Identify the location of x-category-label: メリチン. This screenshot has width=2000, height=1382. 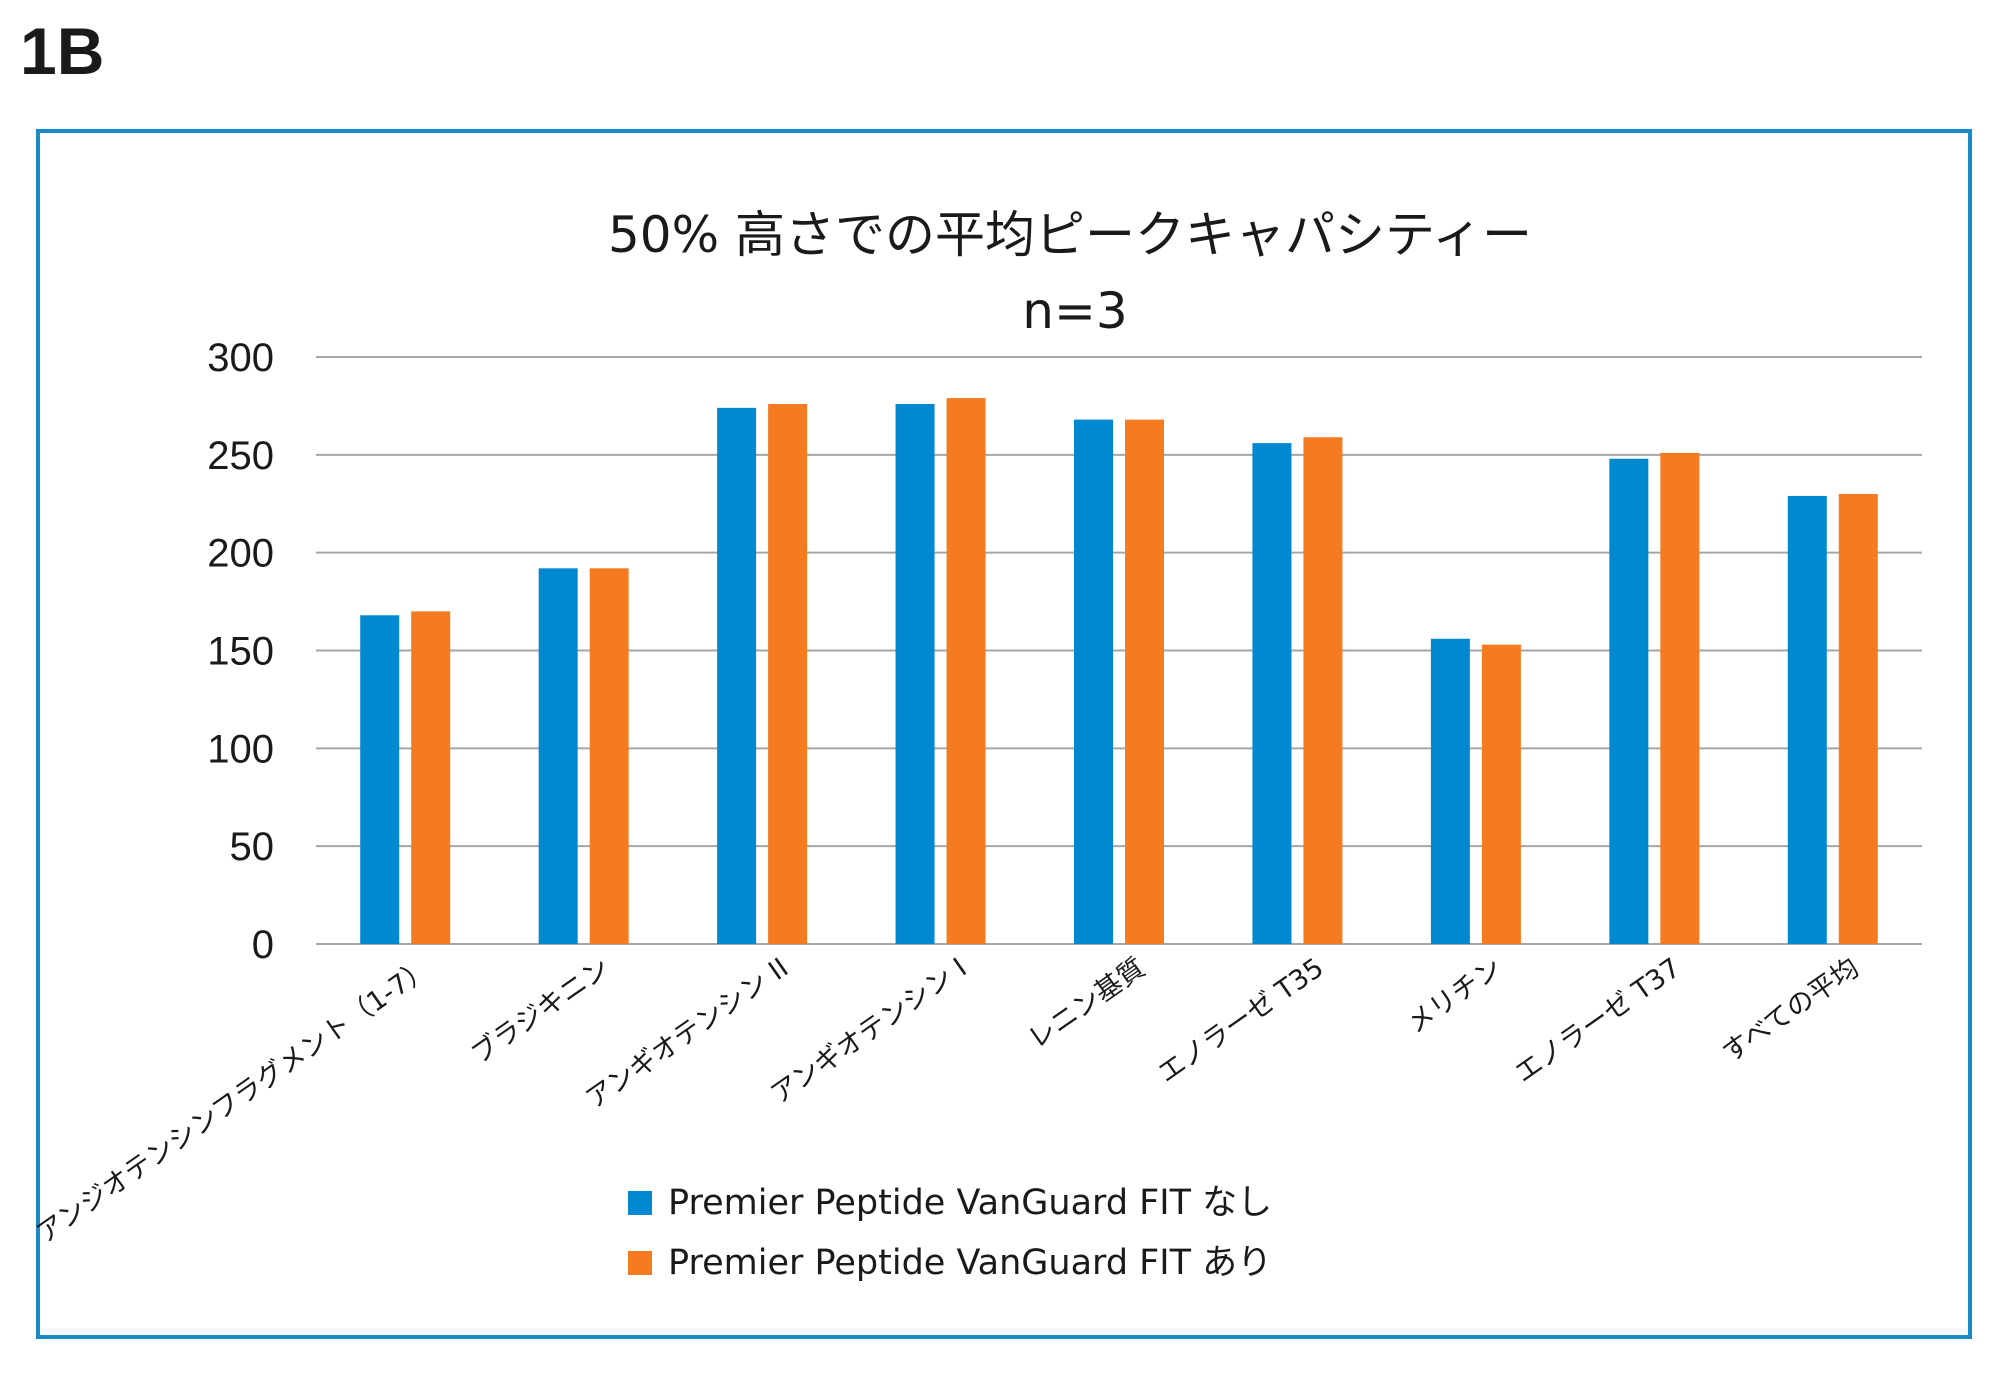
(1455, 995).